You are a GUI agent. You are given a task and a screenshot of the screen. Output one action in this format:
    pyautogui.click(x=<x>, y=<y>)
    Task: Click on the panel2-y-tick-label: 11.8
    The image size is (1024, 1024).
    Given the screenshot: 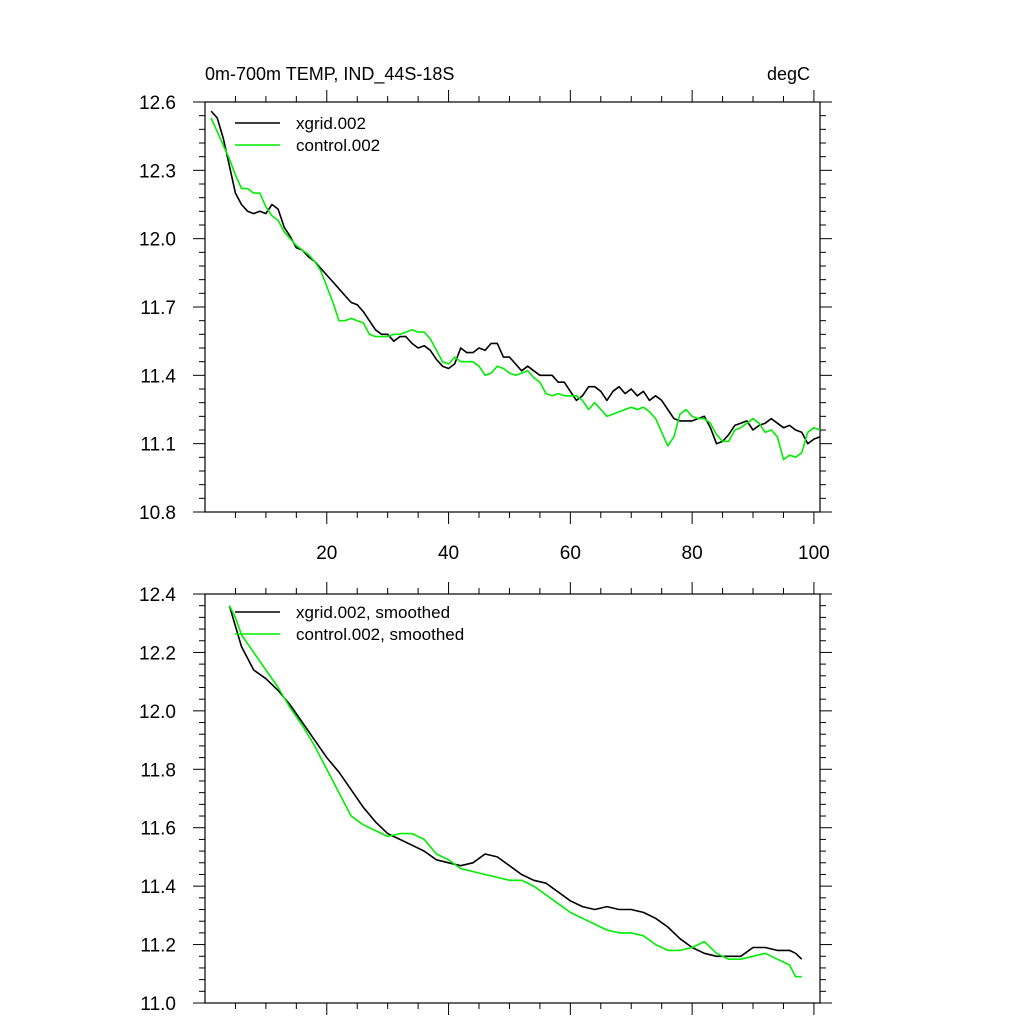 What is the action you would take?
    pyautogui.click(x=158, y=770)
    